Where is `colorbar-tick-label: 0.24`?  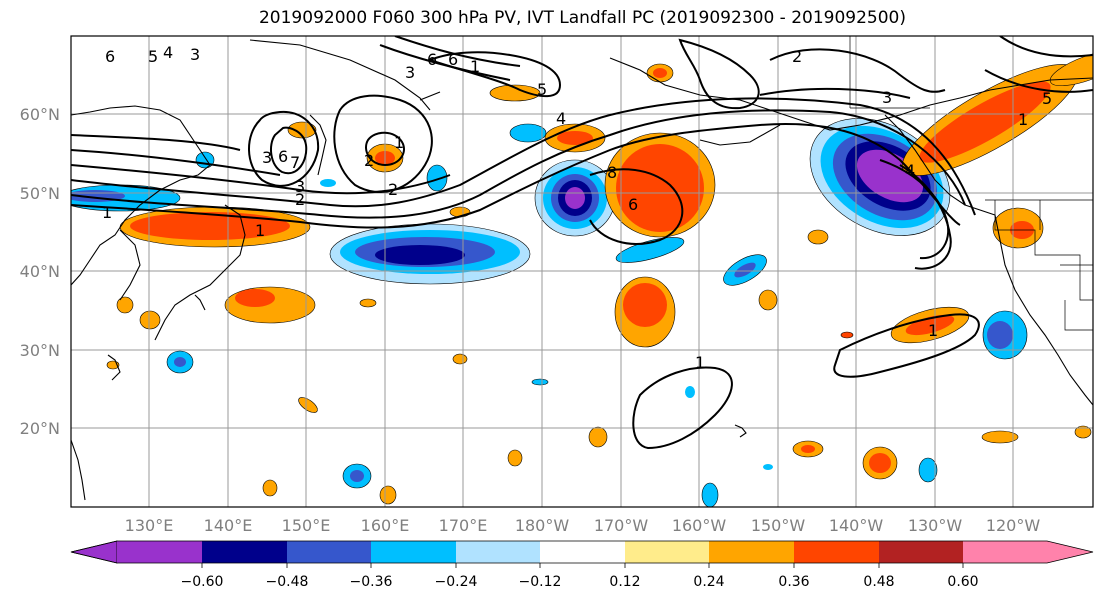 colorbar-tick-label: 0.24 is located at coordinates (708, 582).